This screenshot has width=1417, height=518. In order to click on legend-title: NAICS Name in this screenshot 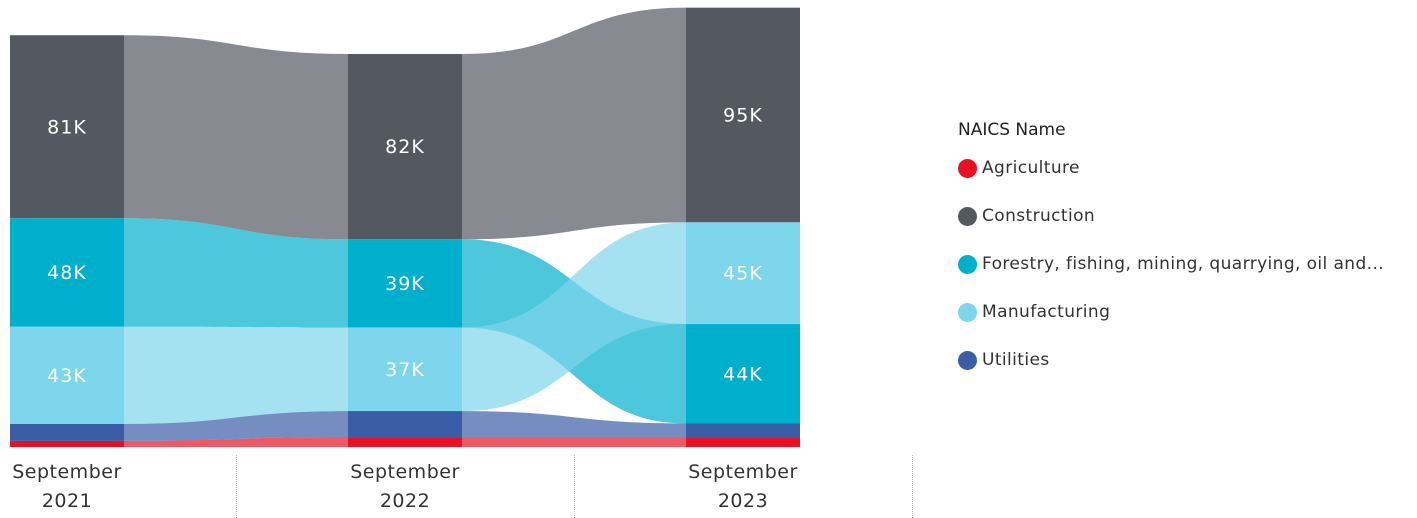, I will do `click(1012, 130)`.